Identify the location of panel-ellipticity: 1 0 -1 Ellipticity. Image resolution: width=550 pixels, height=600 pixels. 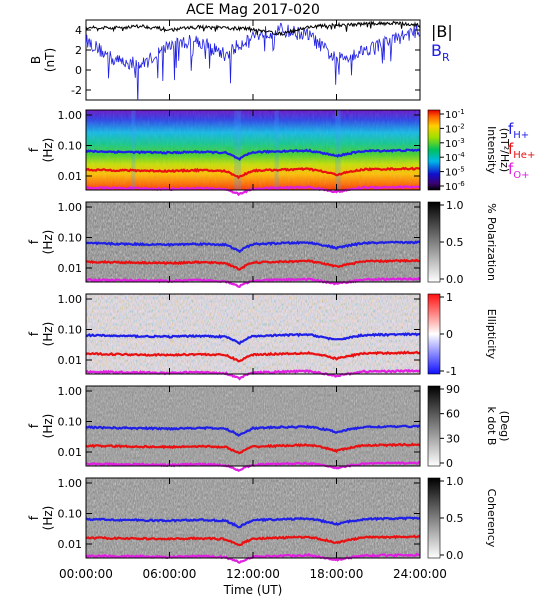
(291, 336).